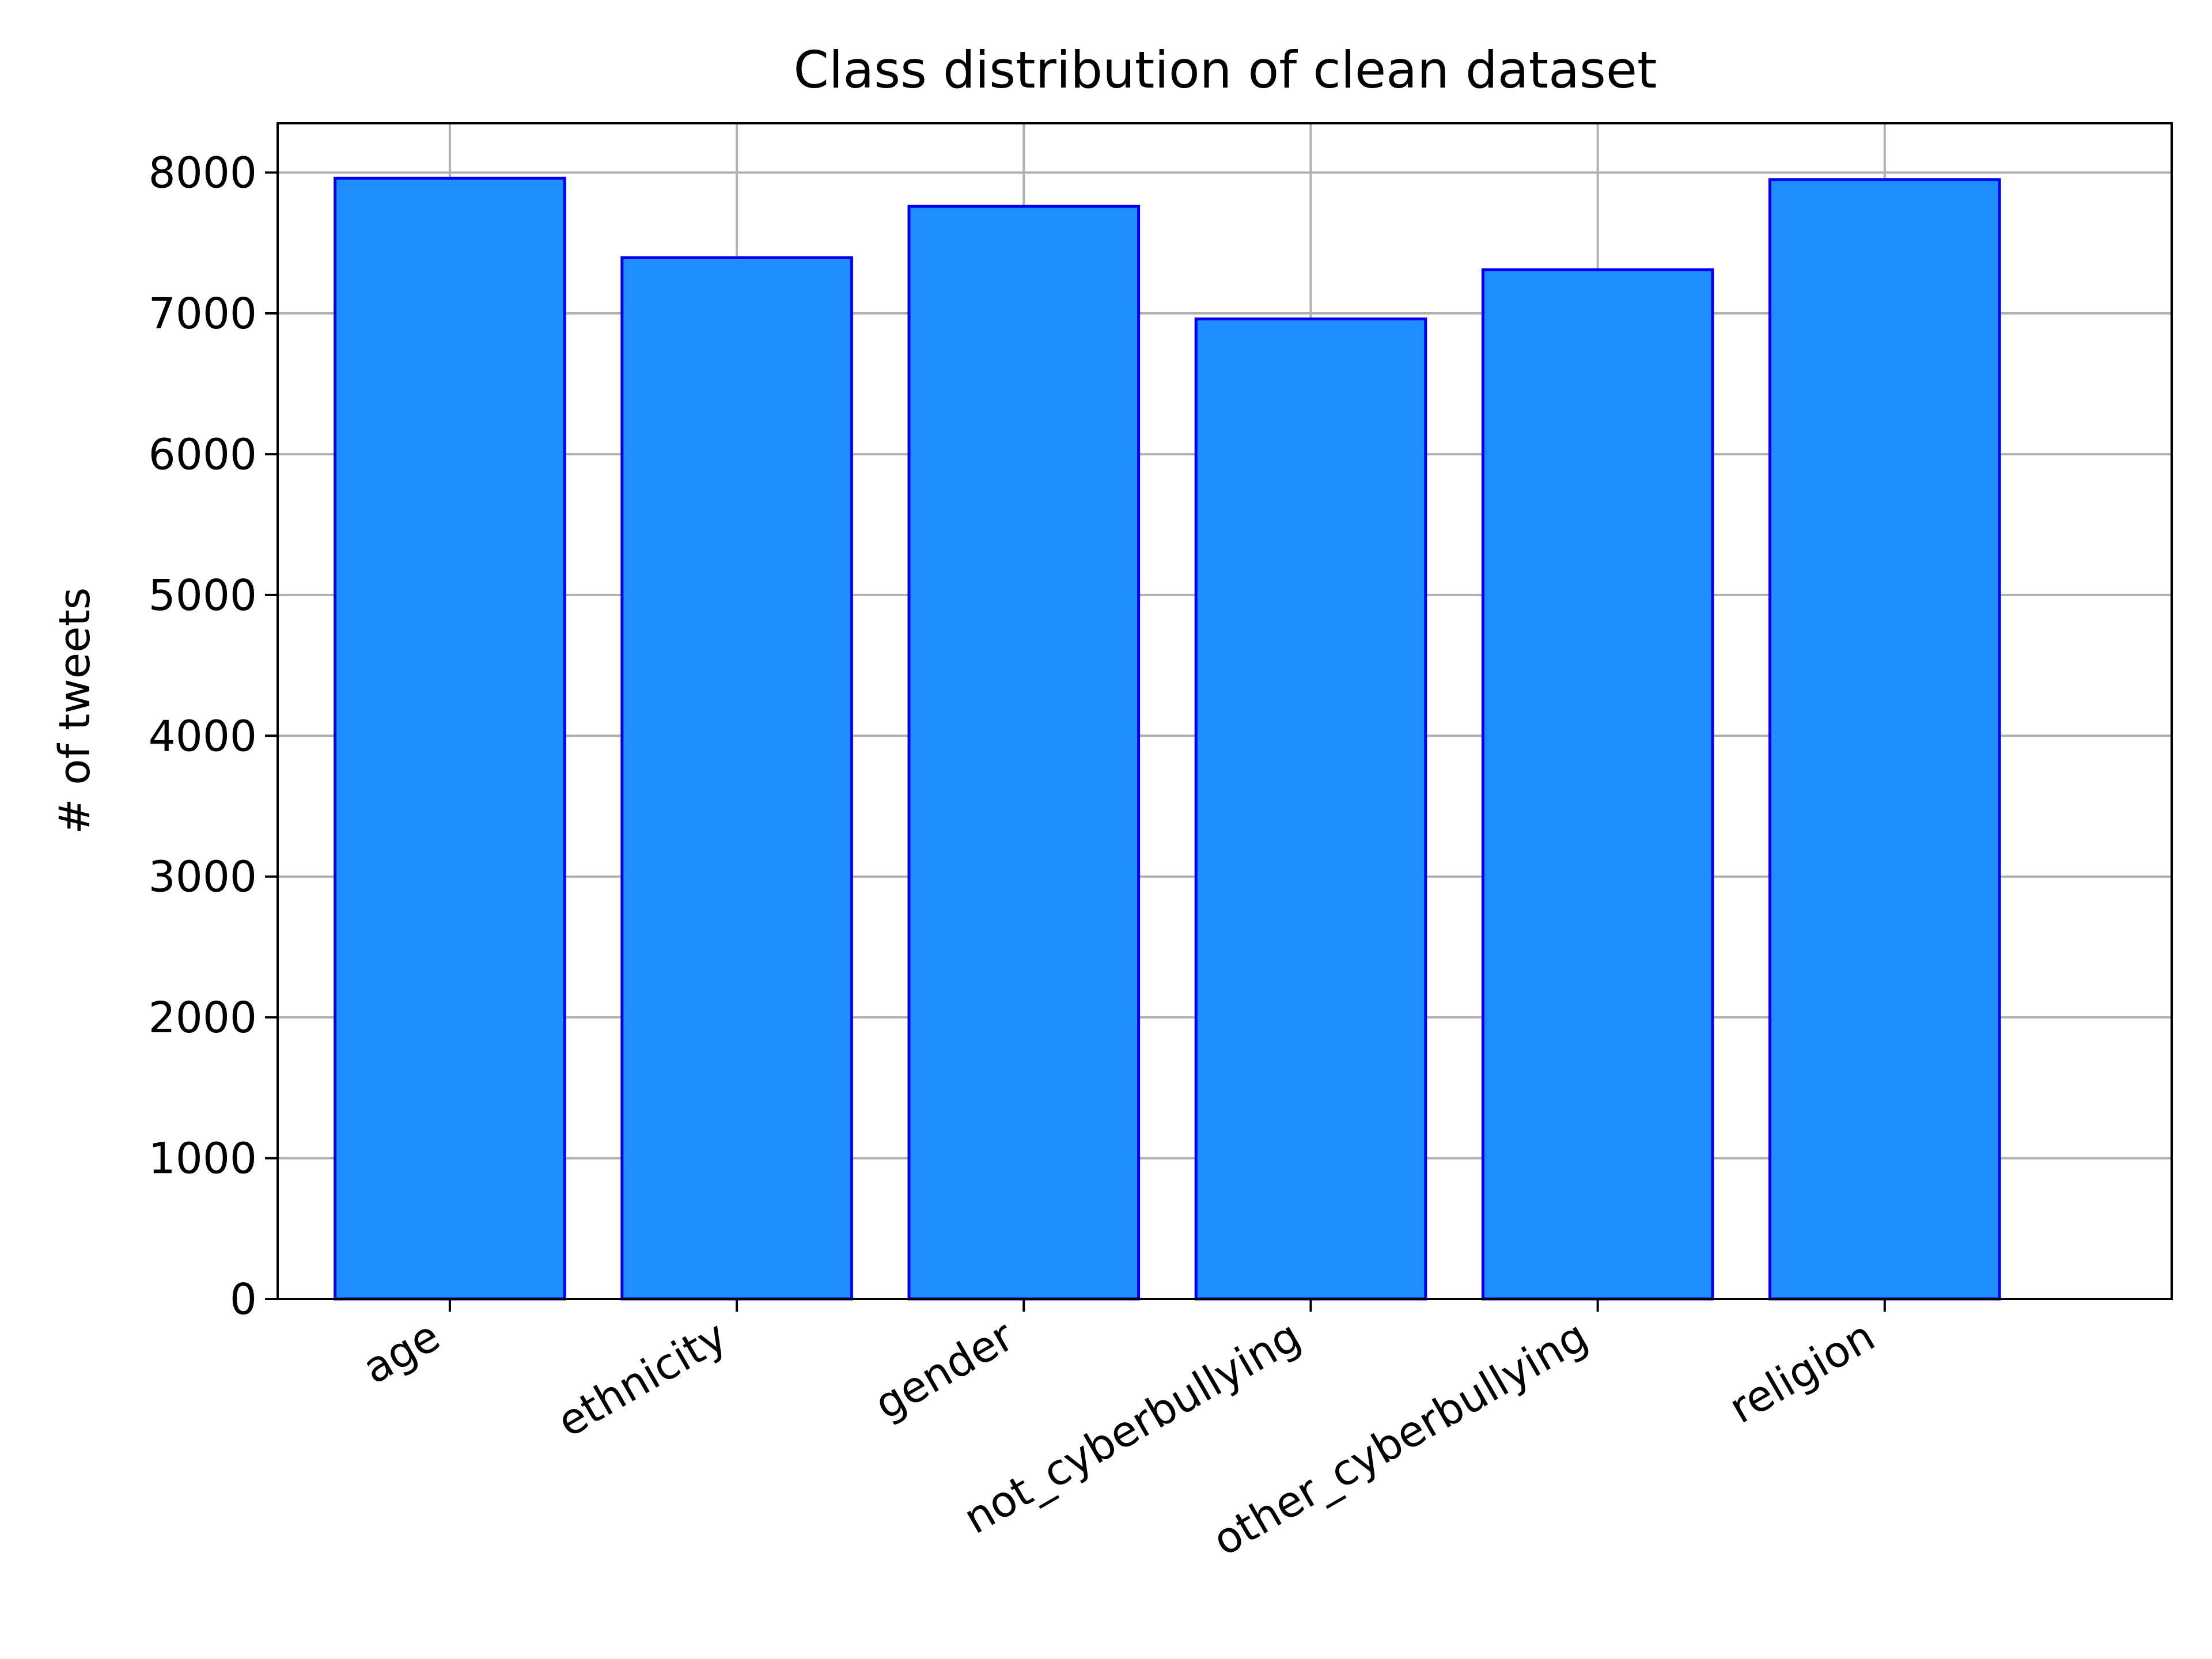 This screenshot has height=1659, width=2212. What do you see at coordinates (243, 1299) in the screenshot?
I see `y-tick-label: 0` at bounding box center [243, 1299].